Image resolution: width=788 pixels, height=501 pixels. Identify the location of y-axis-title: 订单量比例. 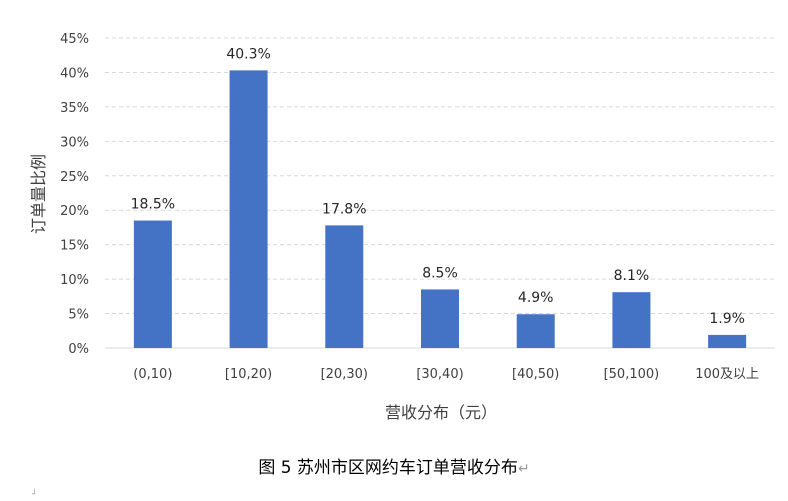
(38, 194).